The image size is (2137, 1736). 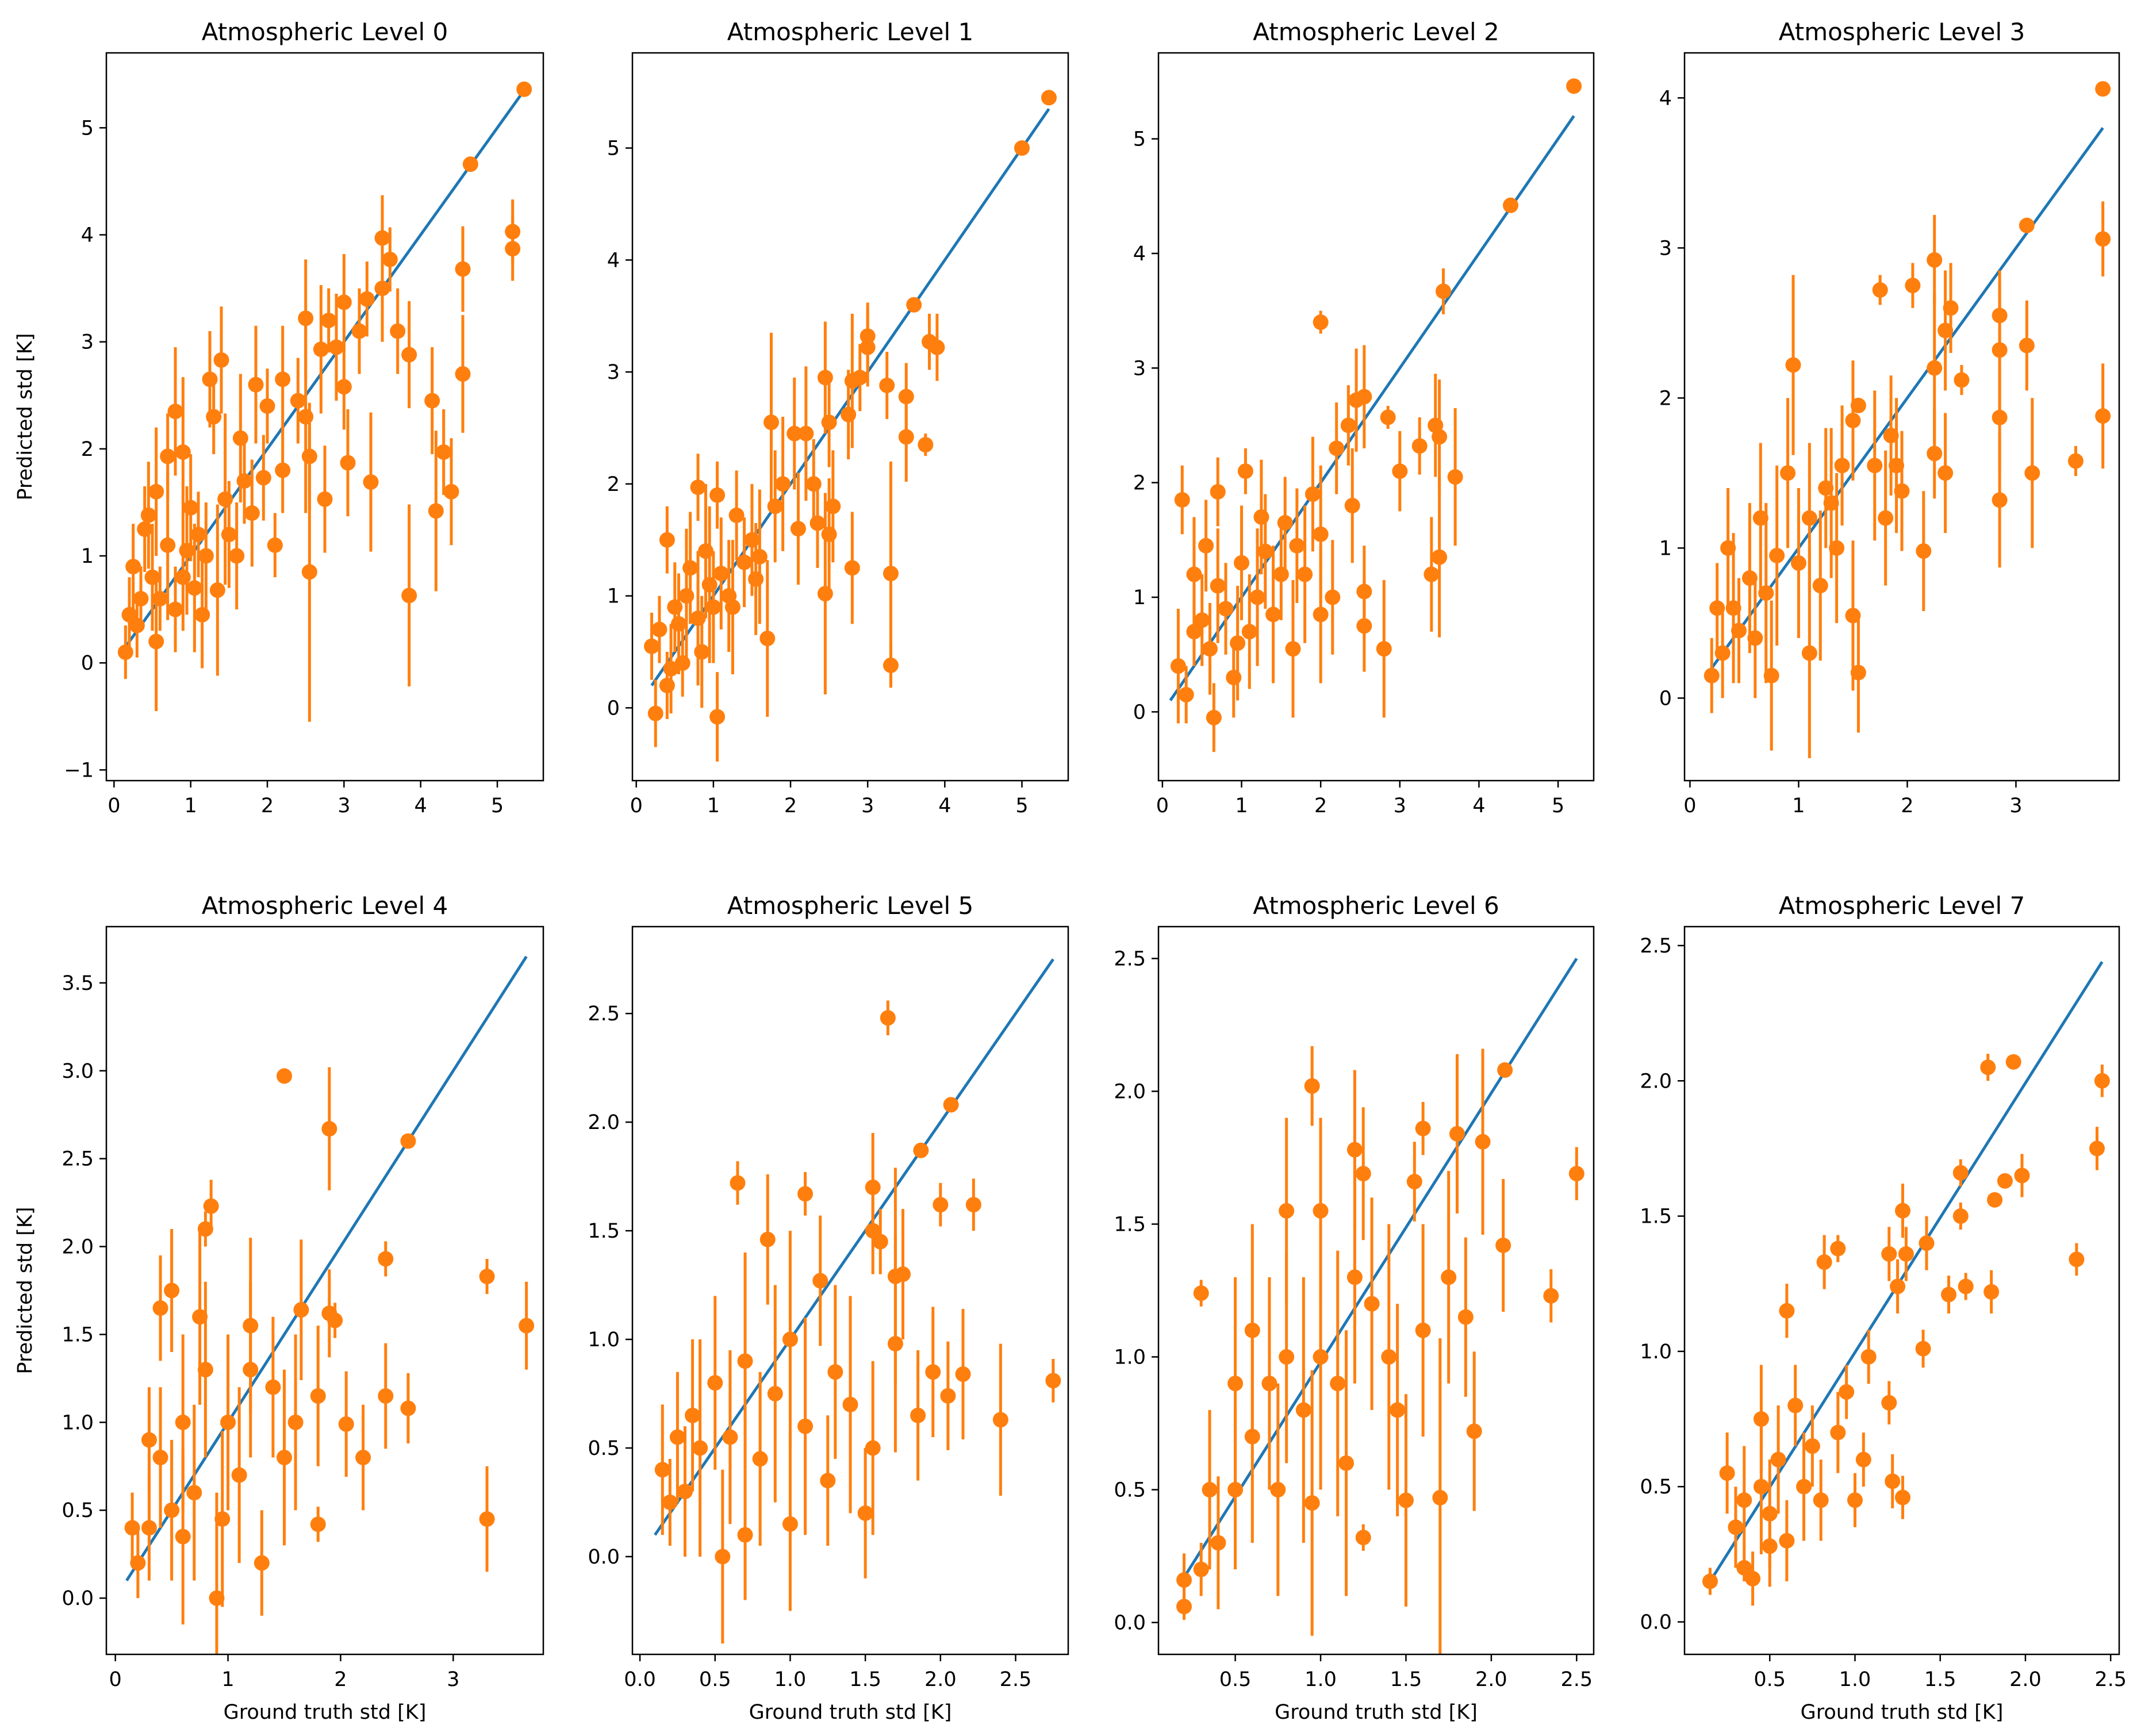 I want to click on y-tick-label: 1.5, so click(x=78, y=1334).